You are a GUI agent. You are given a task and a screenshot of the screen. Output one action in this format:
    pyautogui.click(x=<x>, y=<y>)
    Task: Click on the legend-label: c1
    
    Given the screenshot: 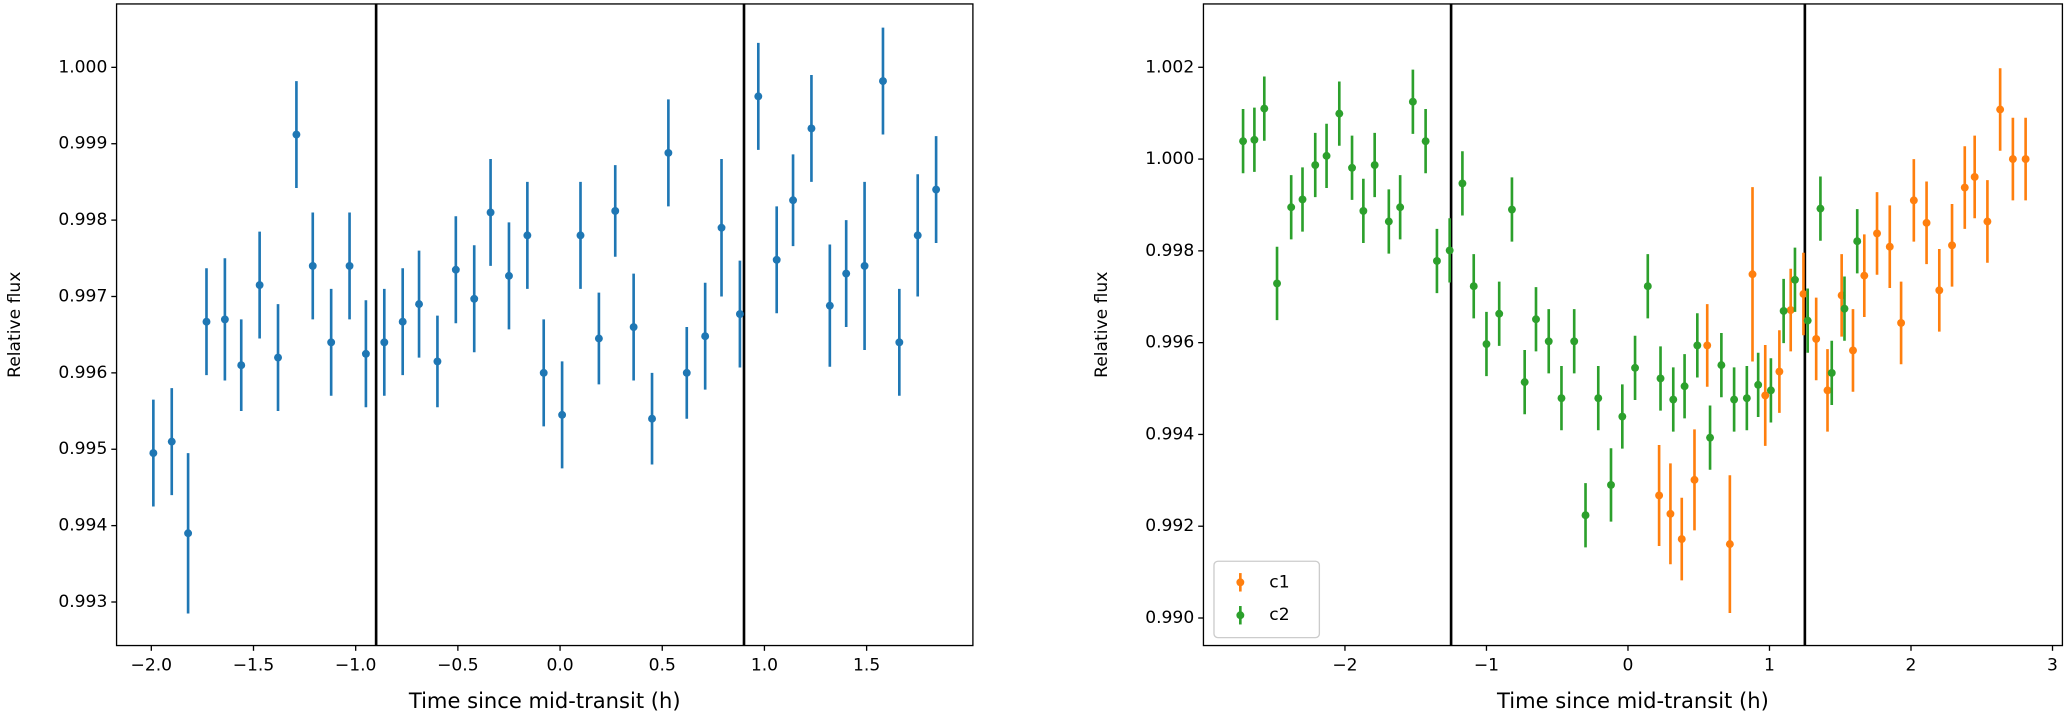 What is the action you would take?
    pyautogui.click(x=1279, y=582)
    